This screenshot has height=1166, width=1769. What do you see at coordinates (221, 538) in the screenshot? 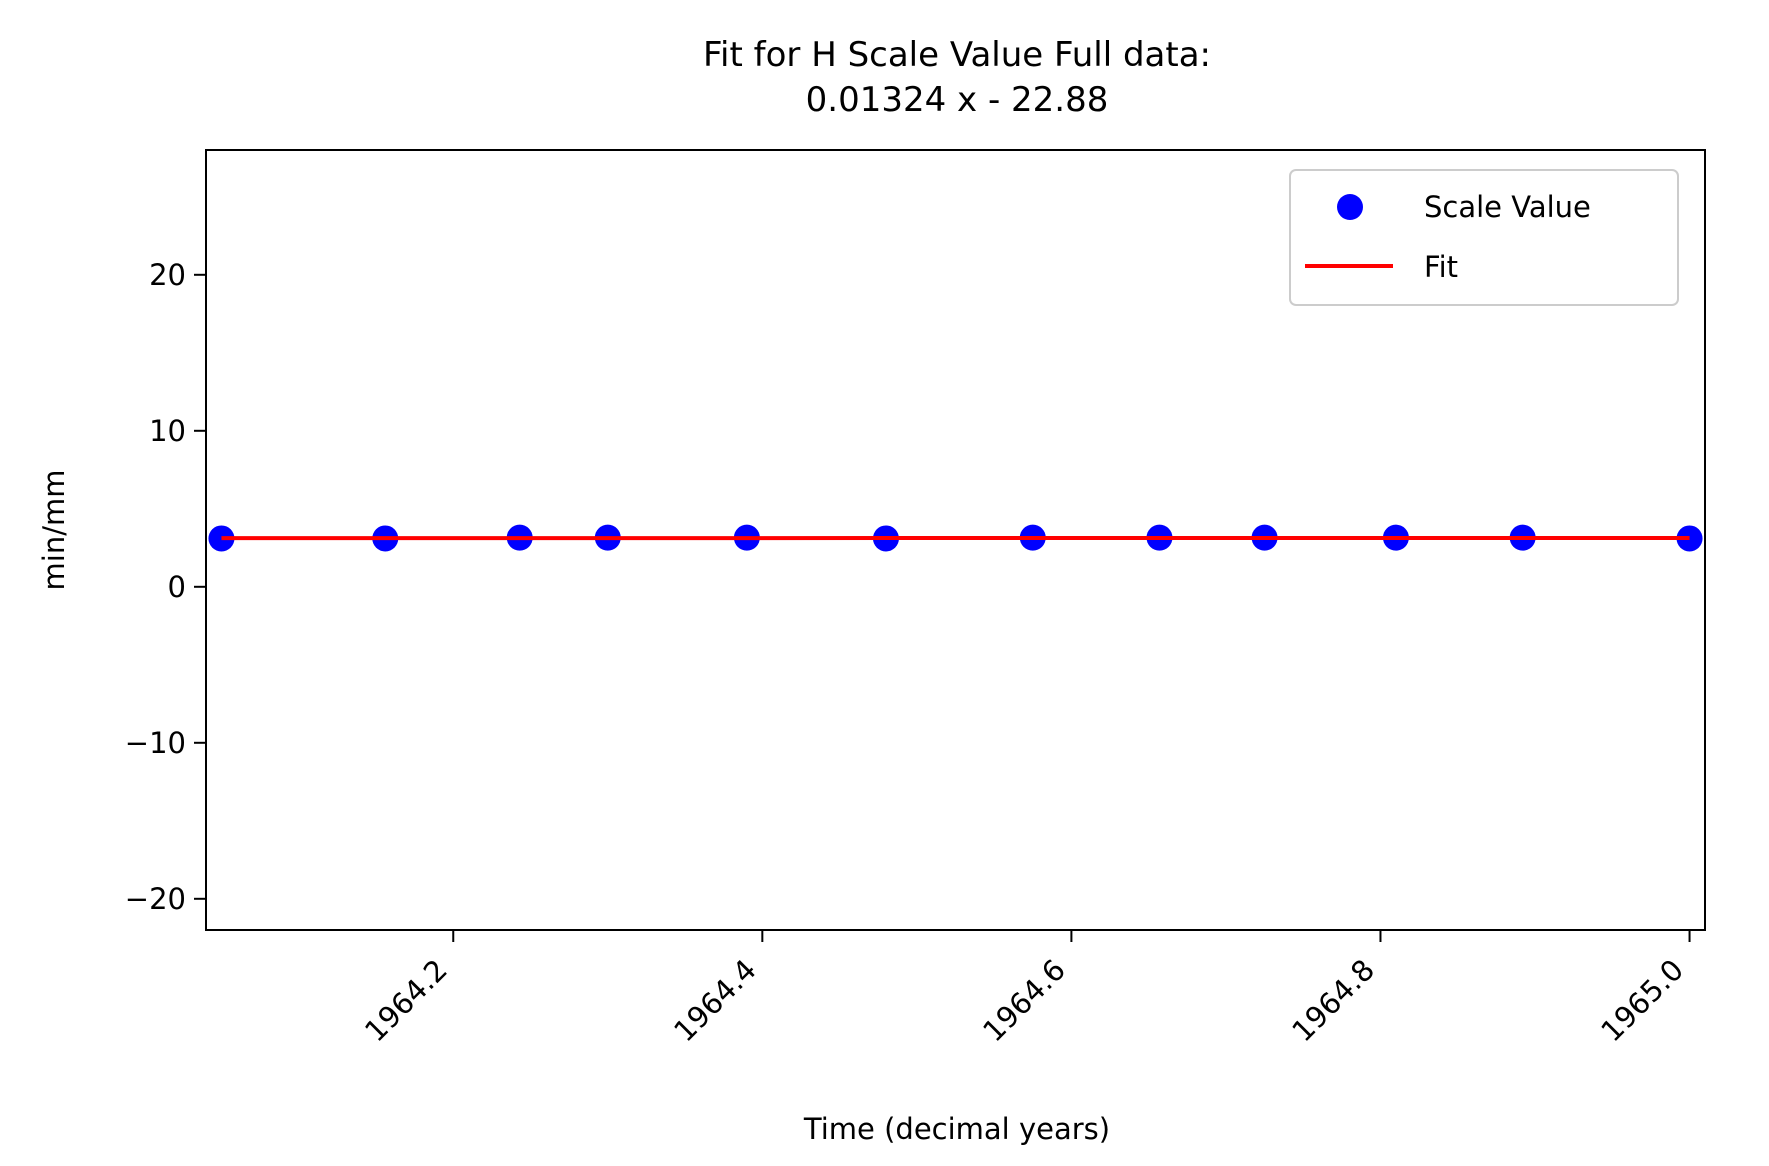
I see `scale-value-point` at bounding box center [221, 538].